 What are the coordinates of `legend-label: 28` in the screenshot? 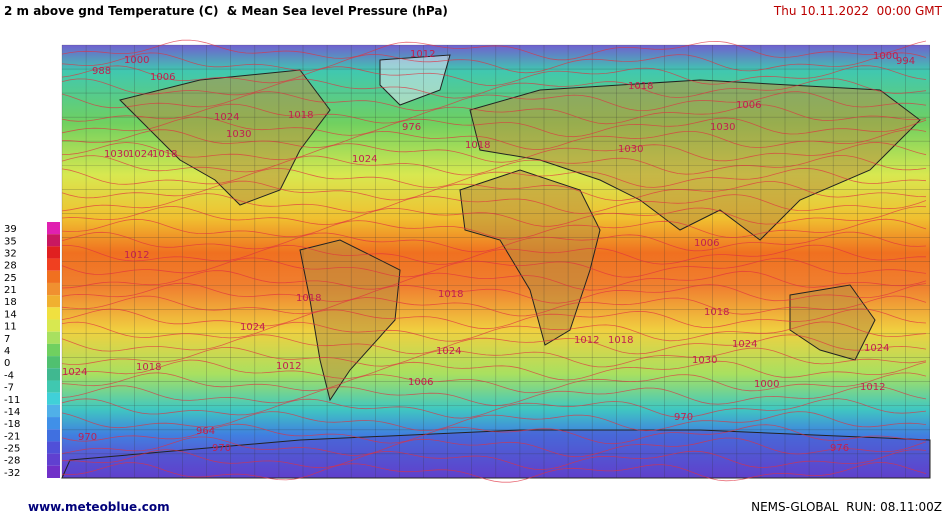 It's located at (10, 266).